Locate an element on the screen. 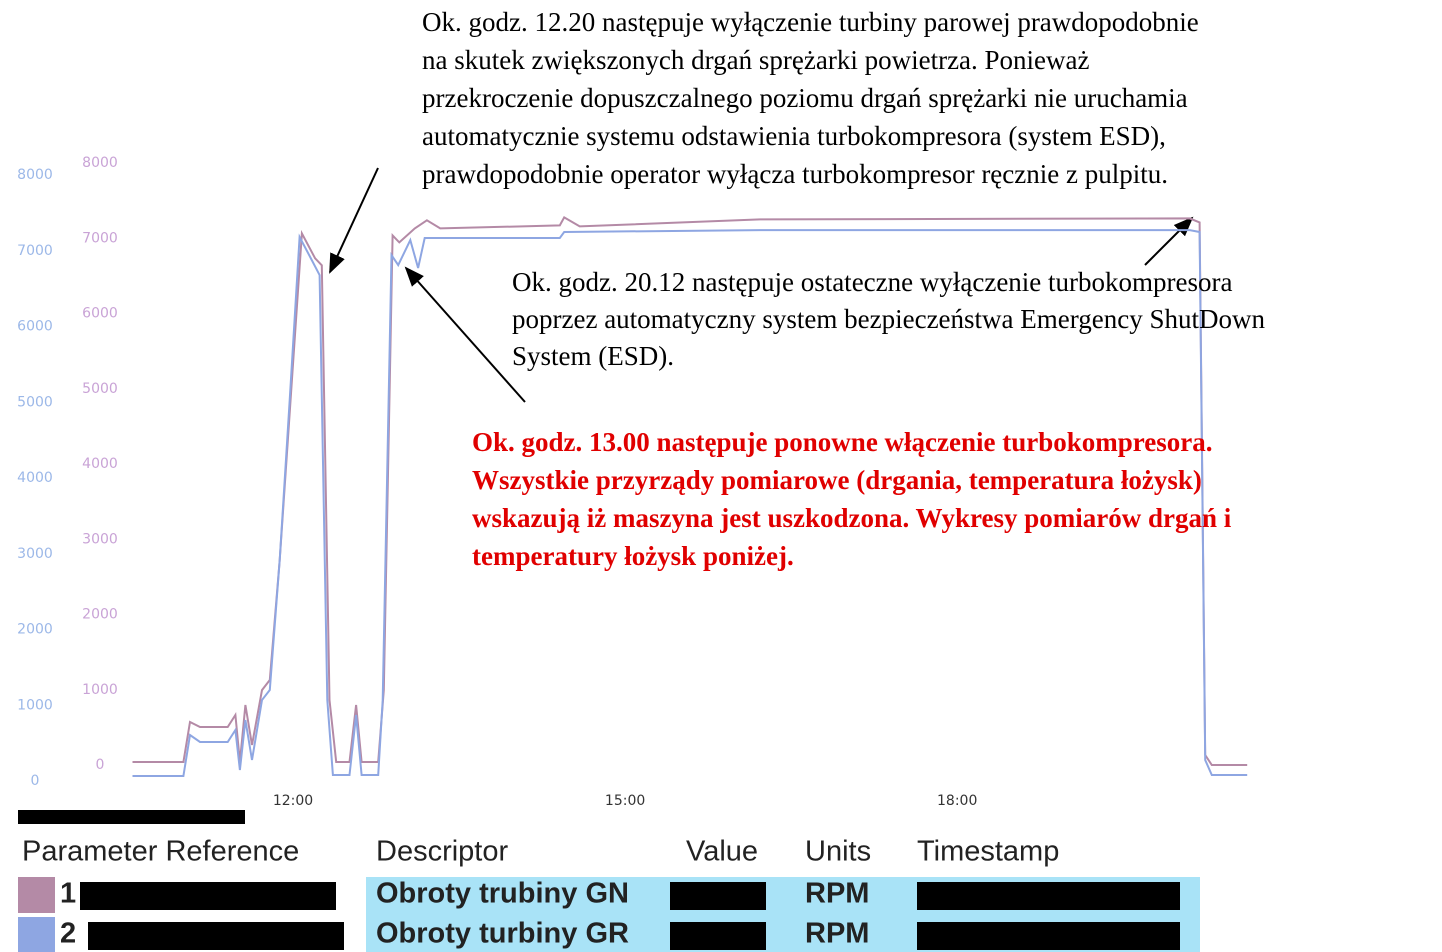  y2-tick-label: 1000 is located at coordinates (100, 690).